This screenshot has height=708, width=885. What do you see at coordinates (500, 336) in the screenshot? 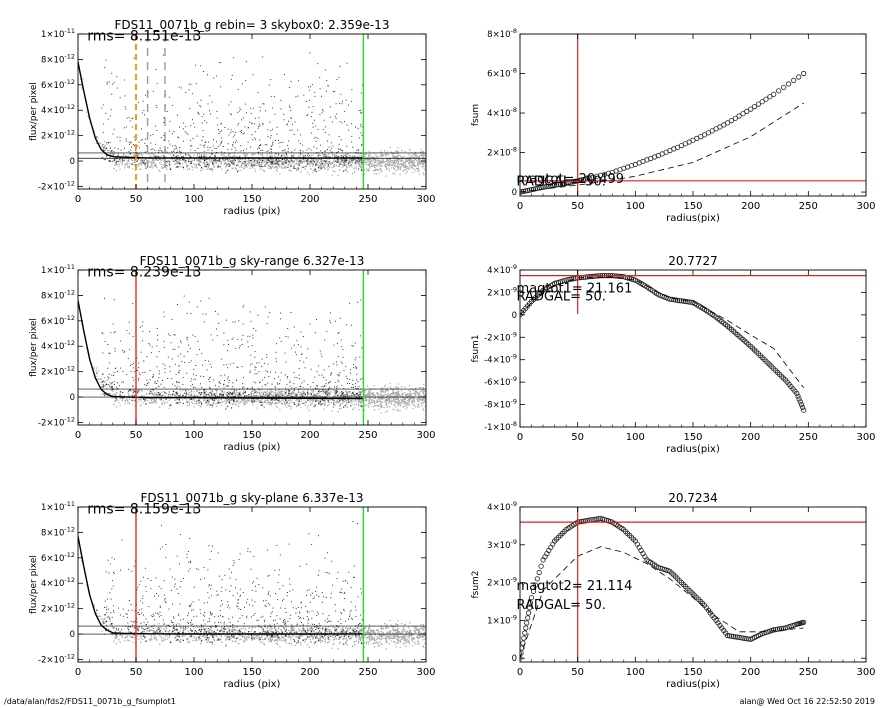
I see `y-tick-label-p4-3: -2×10⁻⁹` at bounding box center [500, 336].